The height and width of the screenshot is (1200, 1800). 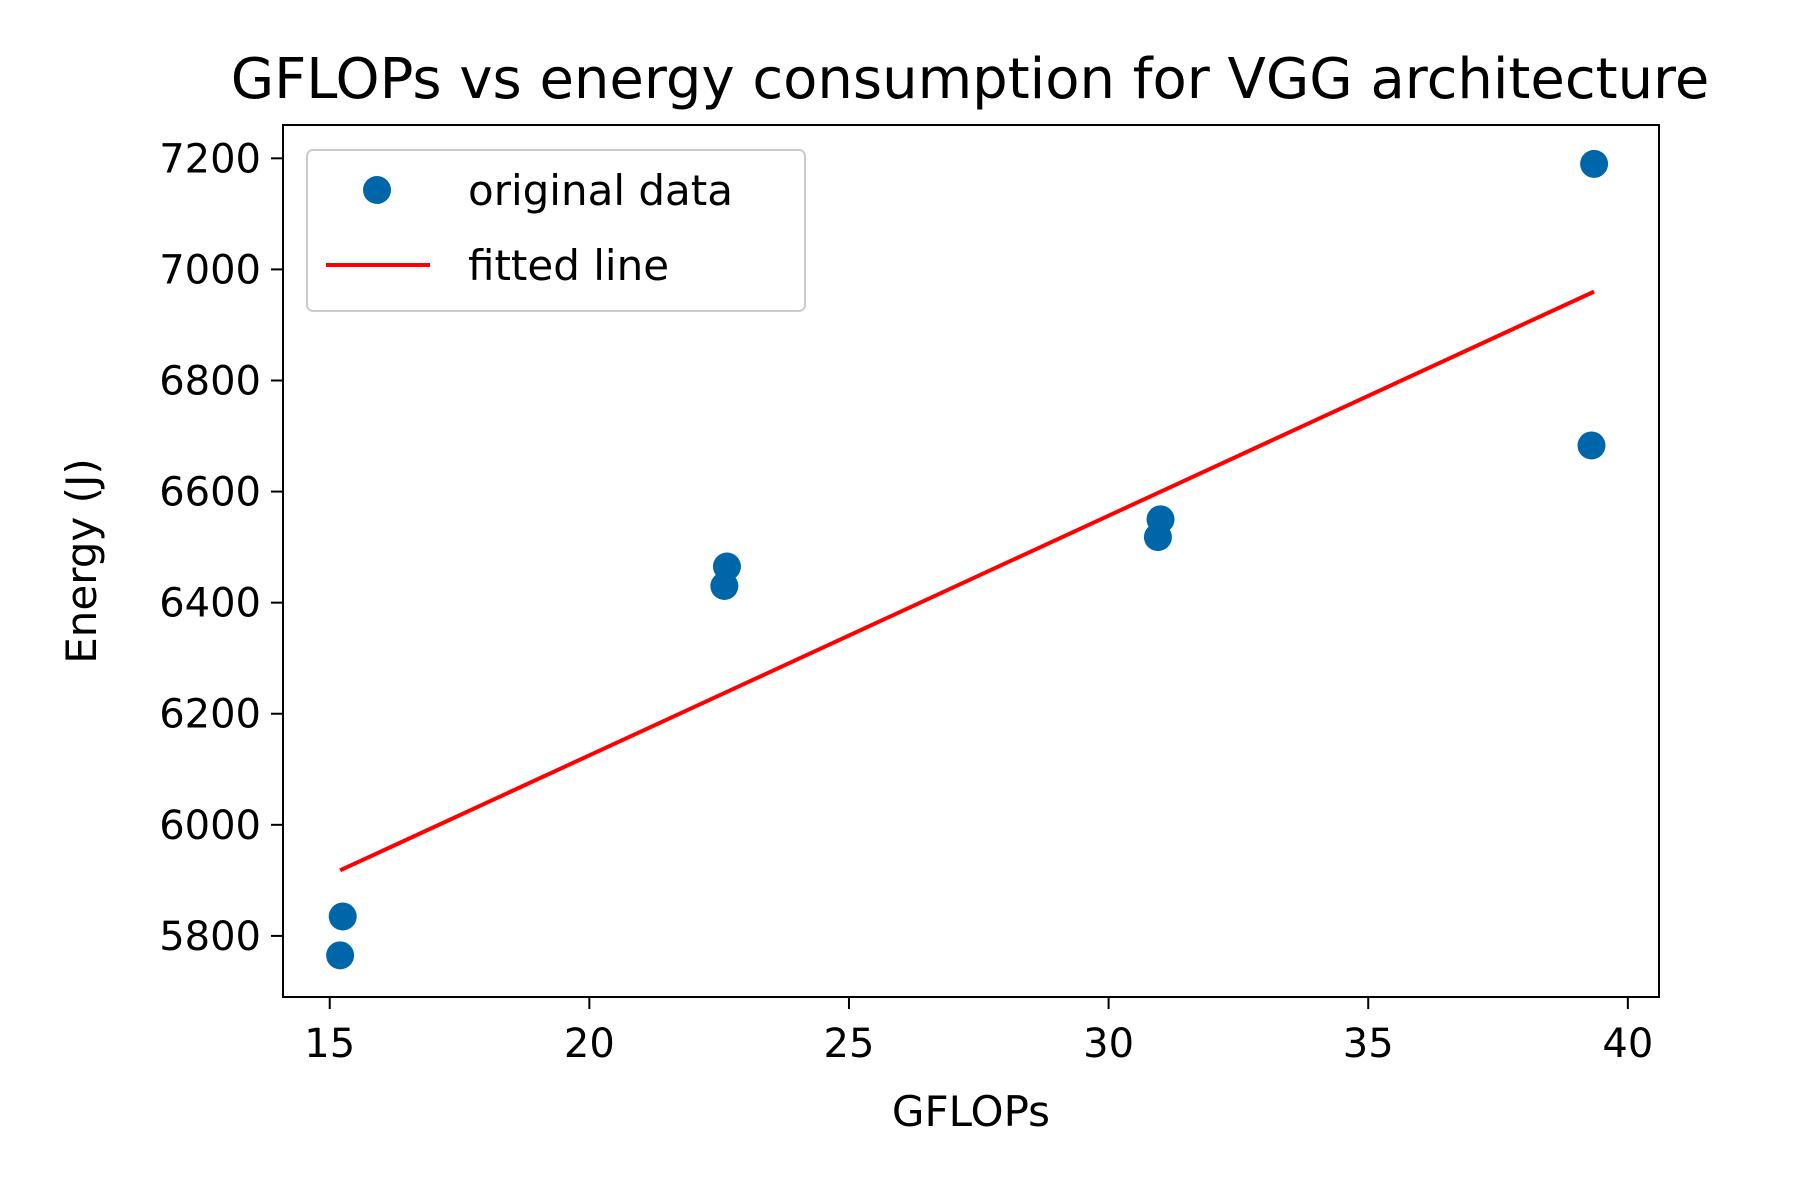 What do you see at coordinates (1368, 1044) in the screenshot?
I see `x-tick-label: 35` at bounding box center [1368, 1044].